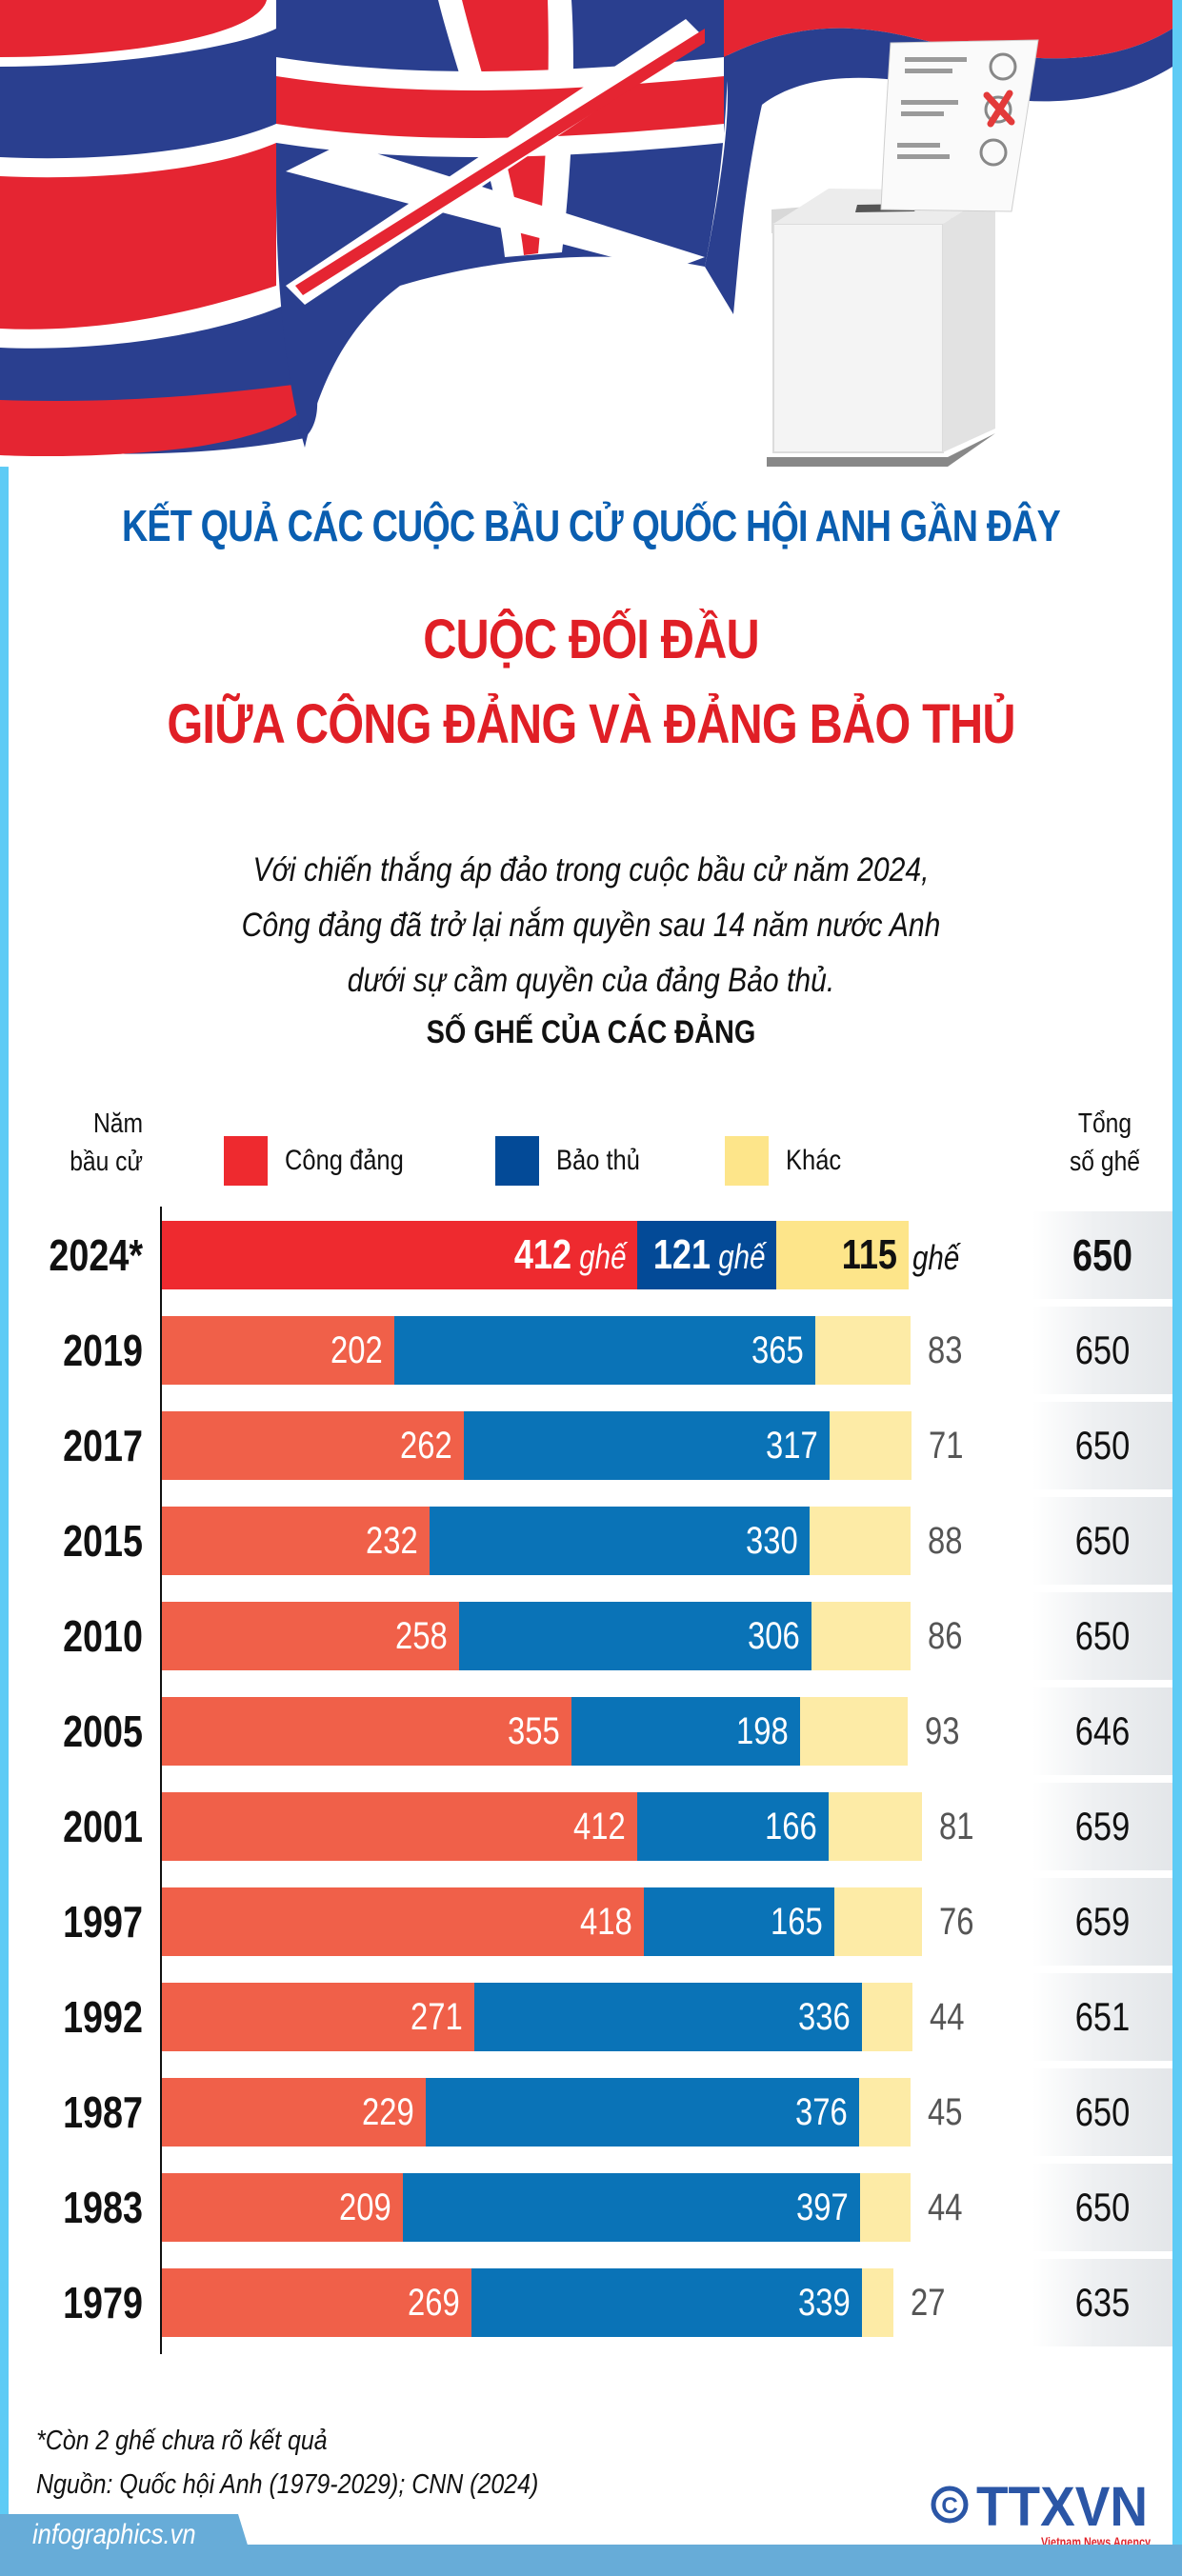 This screenshot has width=1182, height=2576. I want to click on bar-segment-labour: 269, so click(316, 2302).